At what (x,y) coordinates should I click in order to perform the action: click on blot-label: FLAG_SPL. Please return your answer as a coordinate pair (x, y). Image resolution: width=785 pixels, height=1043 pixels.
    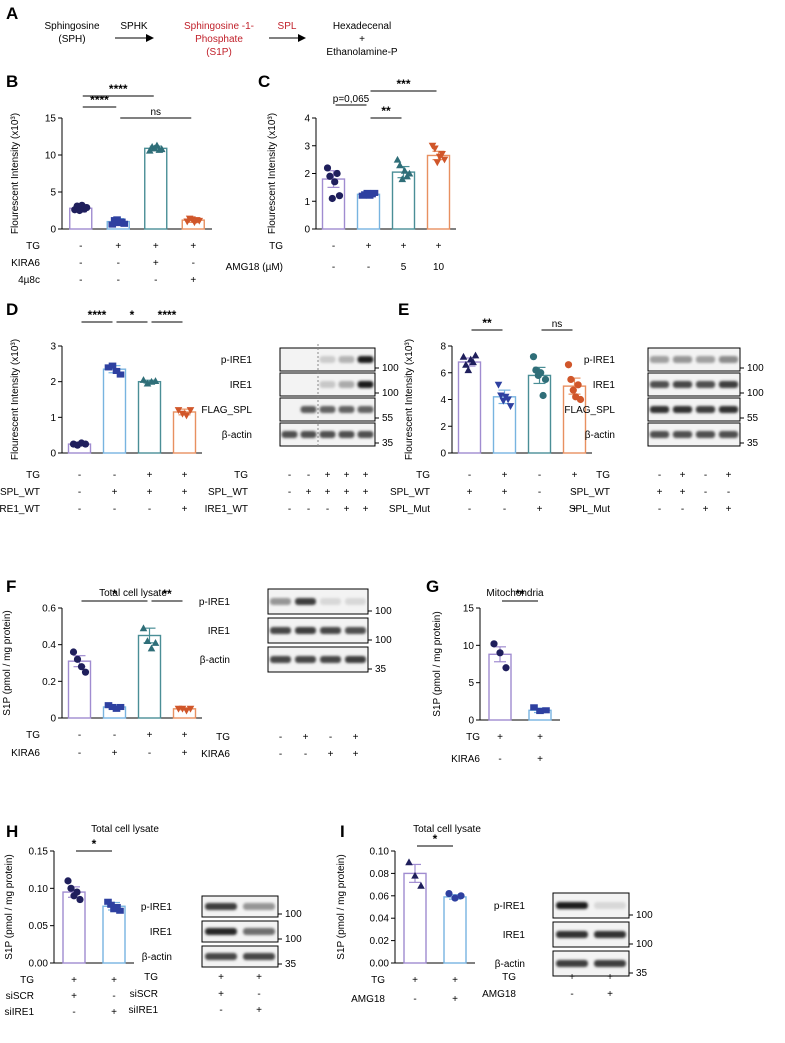
    Looking at the image, I should click on (589, 410).